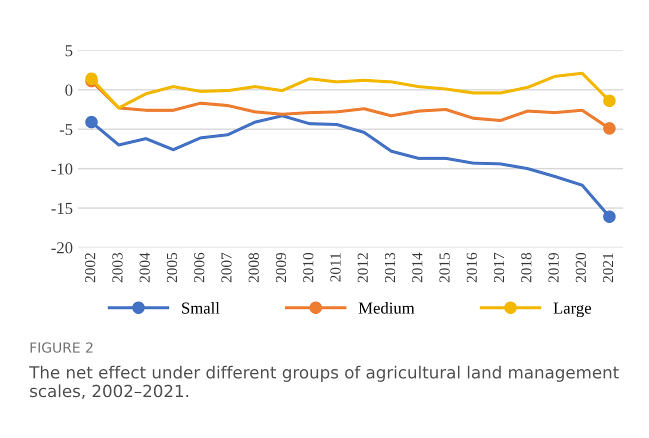 The height and width of the screenshot is (438, 649). Describe the element at coordinates (471, 267) in the screenshot. I see `x-tick-label: 2016` at that location.